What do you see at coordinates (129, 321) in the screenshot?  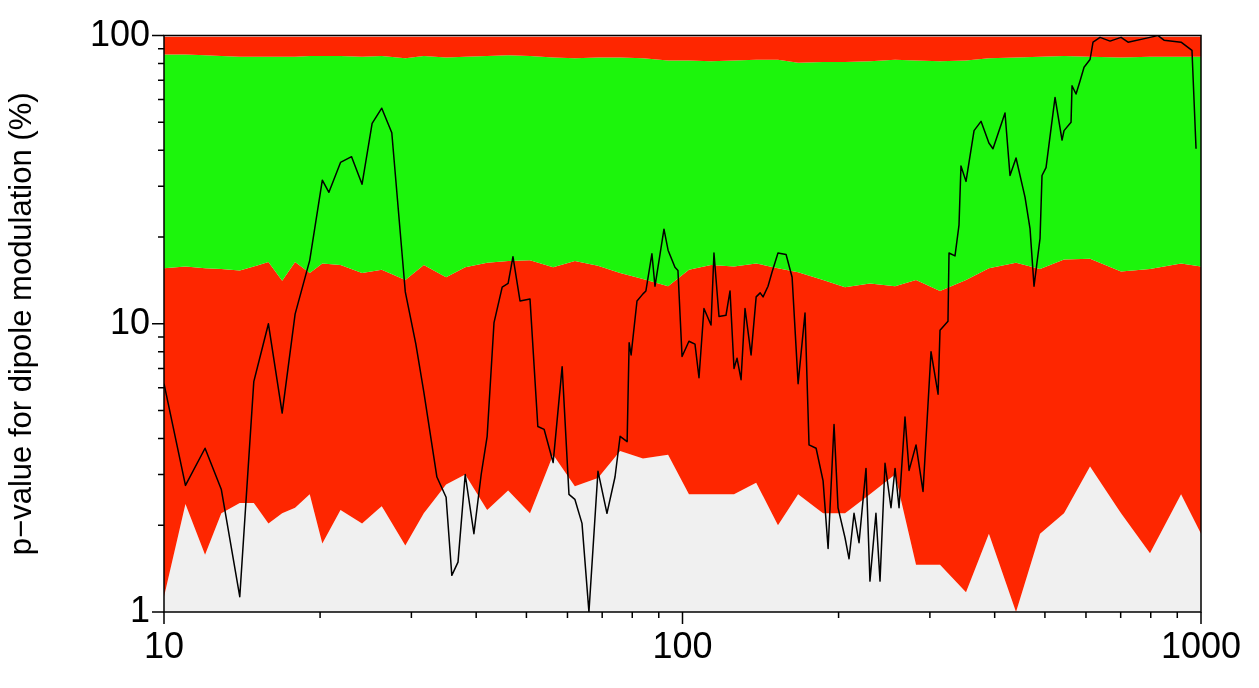 I see `y-tick-label: 10` at bounding box center [129, 321].